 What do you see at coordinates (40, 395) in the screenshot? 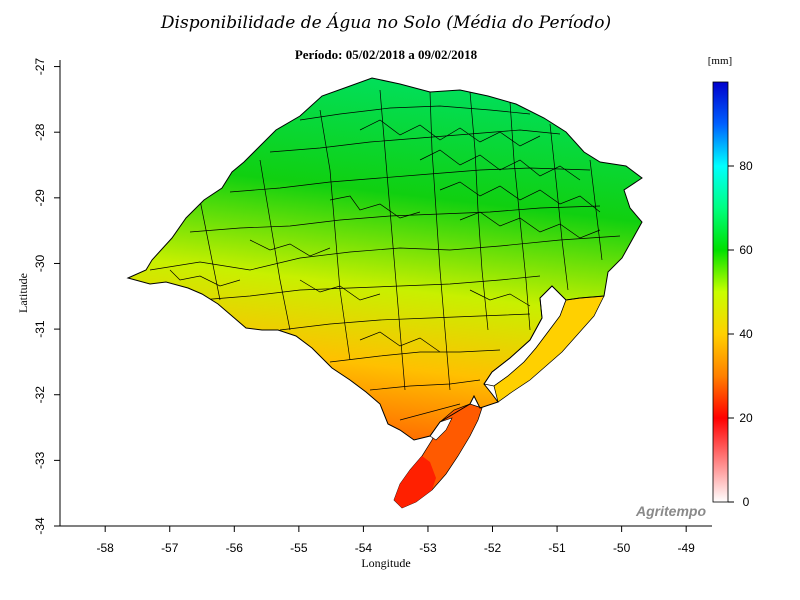
I see `y-tick-label: -32` at bounding box center [40, 395].